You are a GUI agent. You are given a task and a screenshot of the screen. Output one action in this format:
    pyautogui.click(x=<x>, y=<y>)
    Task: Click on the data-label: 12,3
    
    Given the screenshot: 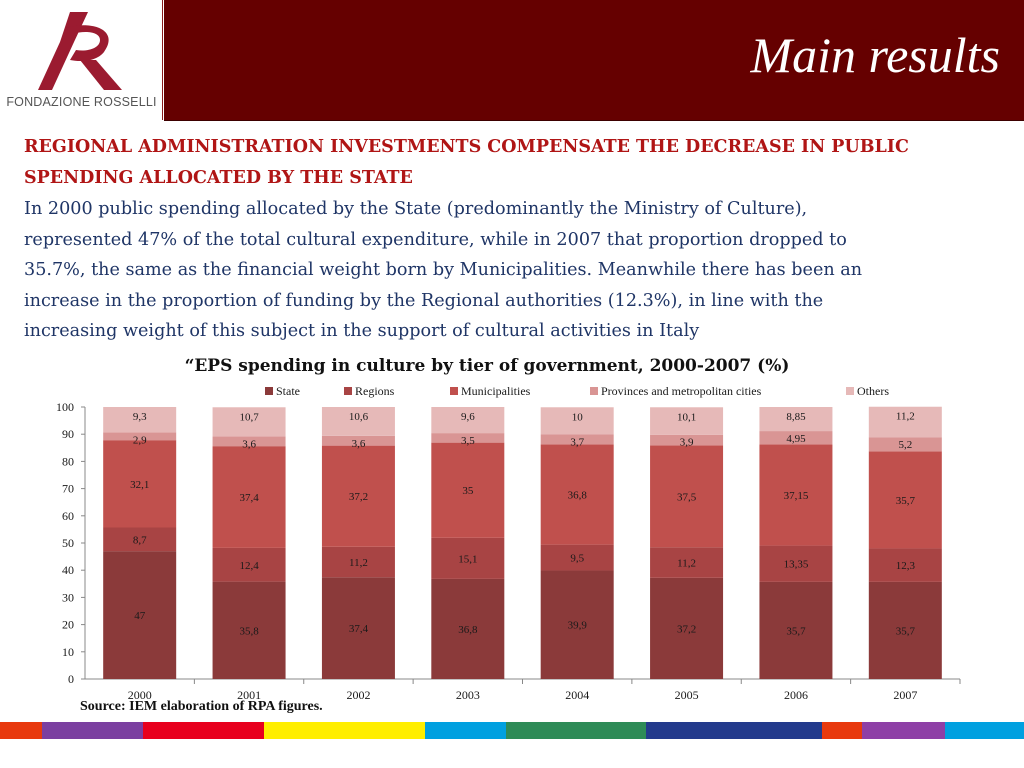 What is the action you would take?
    pyautogui.click(x=906, y=566)
    